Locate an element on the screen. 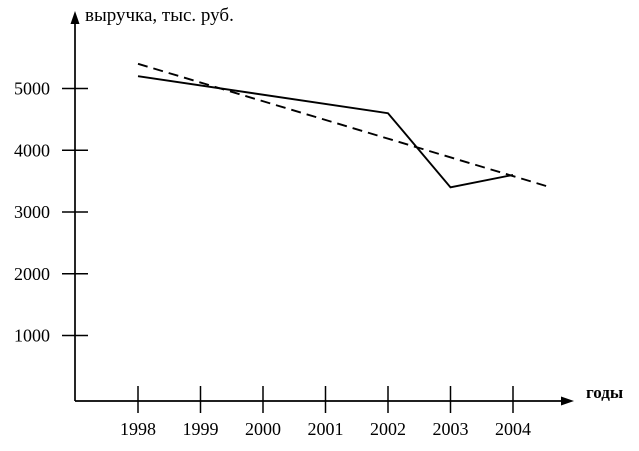  y-tick-label: 5000 is located at coordinates (32, 89).